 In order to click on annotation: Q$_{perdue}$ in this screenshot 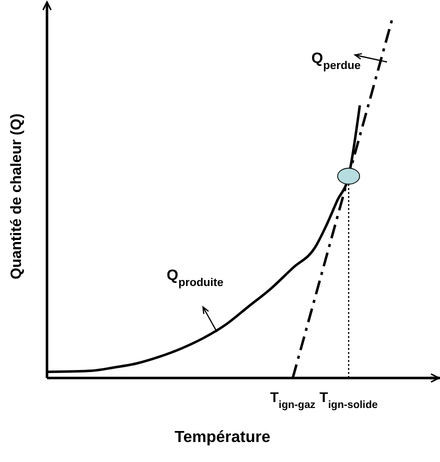, I will do `click(336, 61)`.